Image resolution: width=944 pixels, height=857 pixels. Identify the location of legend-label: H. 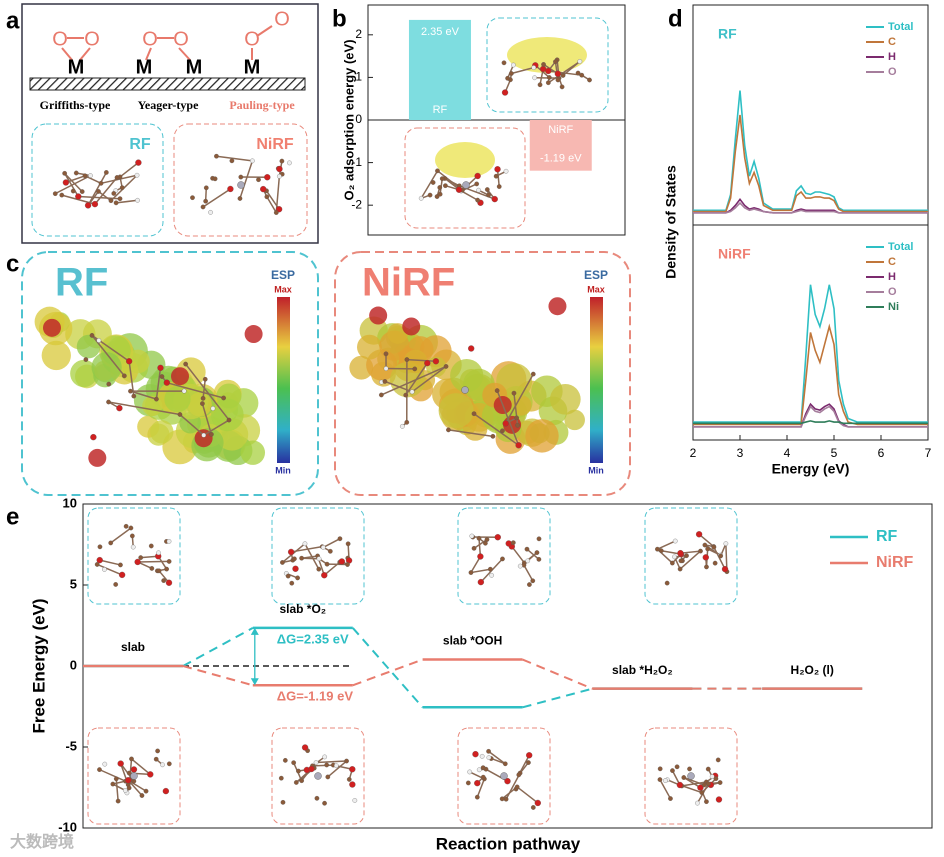
(892, 277).